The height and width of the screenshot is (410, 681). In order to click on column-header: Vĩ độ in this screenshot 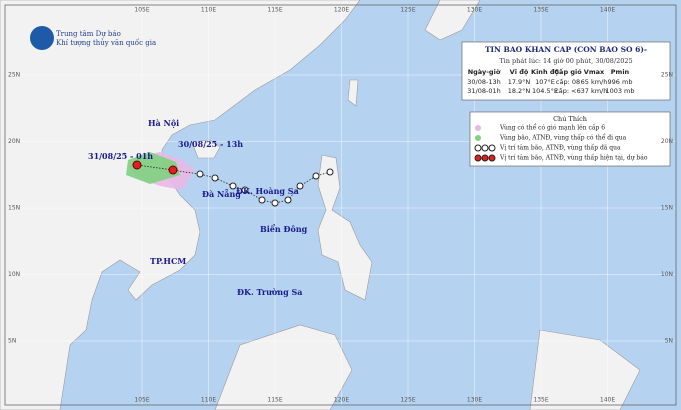, I will do `click(519, 72)`.